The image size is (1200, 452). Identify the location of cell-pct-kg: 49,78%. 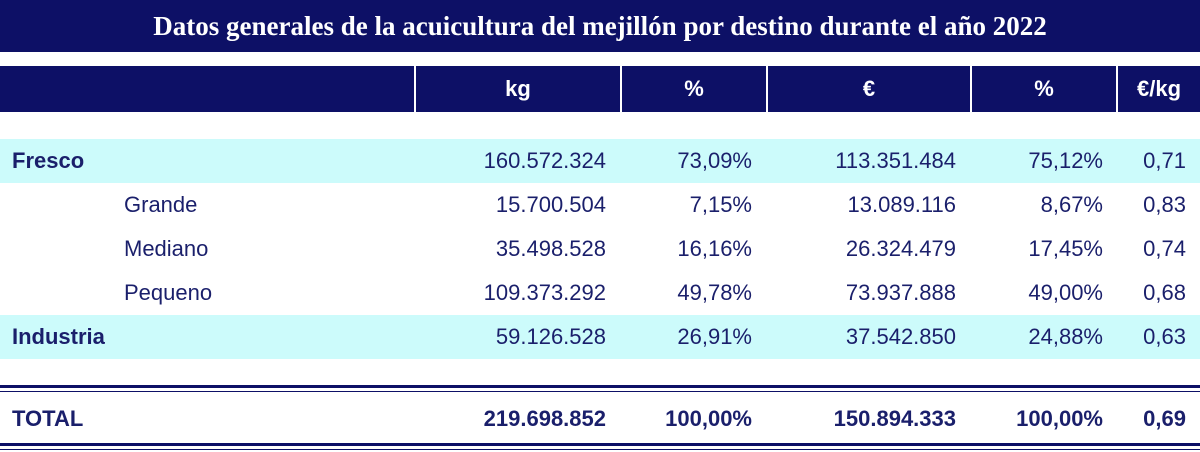
(714, 292).